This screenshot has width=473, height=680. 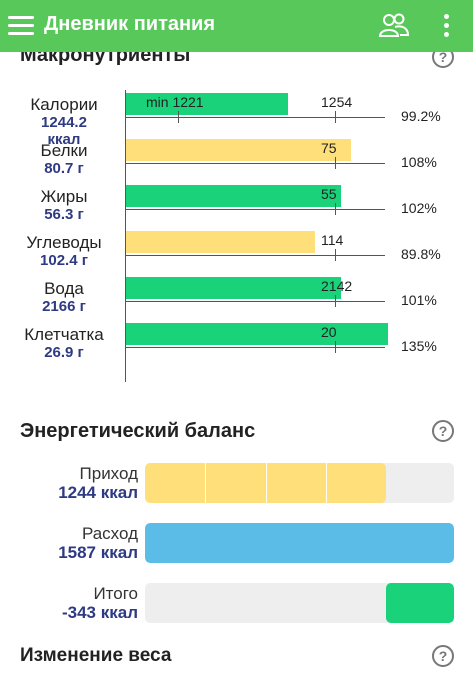 What do you see at coordinates (337, 286) in the screenshot?
I see `target-label: 2142` at bounding box center [337, 286].